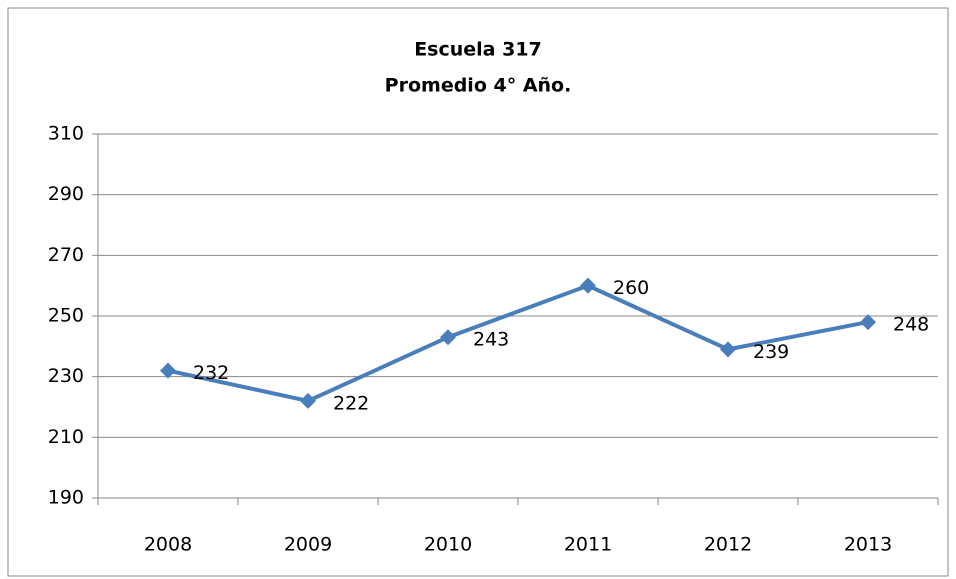 Image resolution: width=956 pixels, height=579 pixels. I want to click on data-label: 232, so click(211, 373).